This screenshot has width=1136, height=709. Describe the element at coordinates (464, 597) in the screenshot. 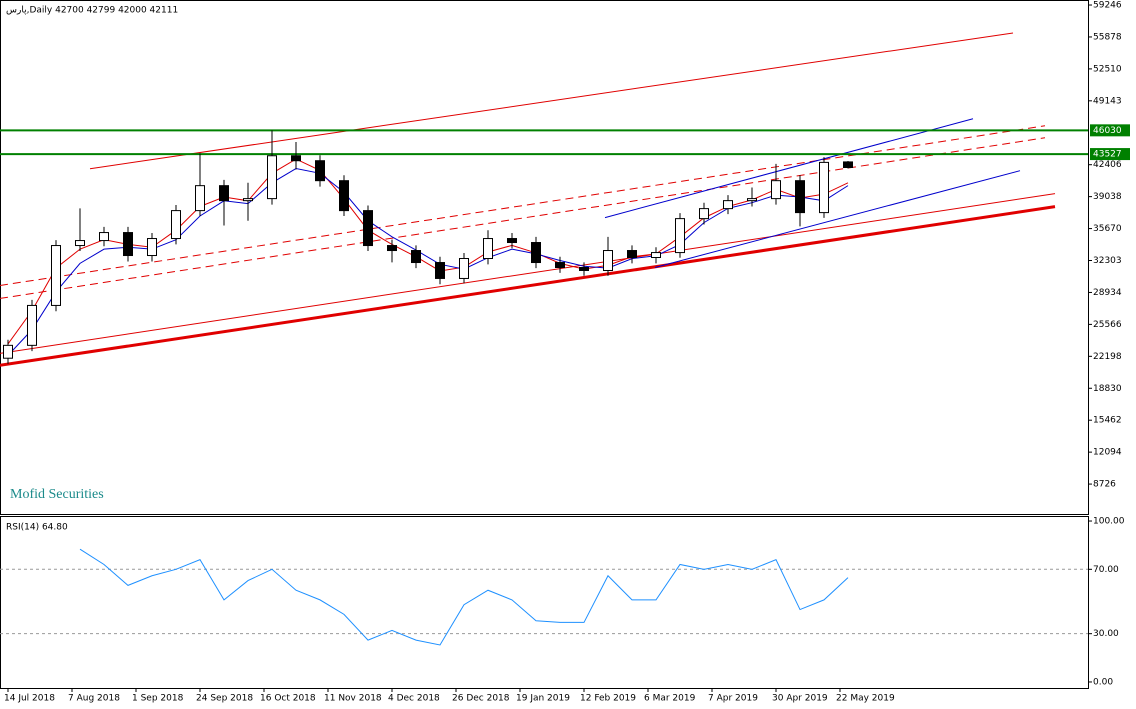

I see `rsi-line` at that location.